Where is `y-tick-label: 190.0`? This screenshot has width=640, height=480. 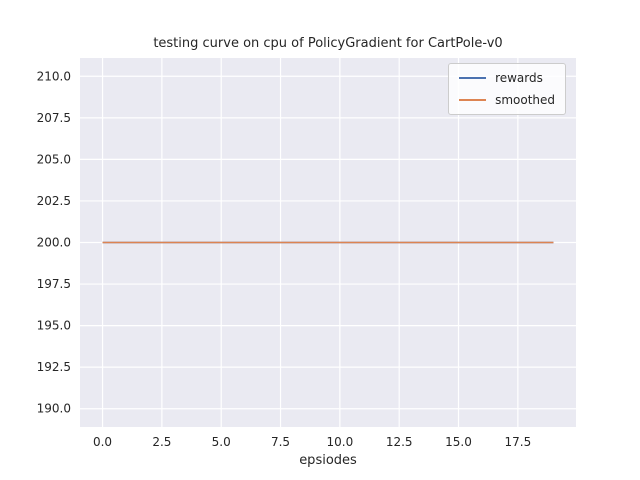 y-tick-label: 190.0 is located at coordinates (54, 409).